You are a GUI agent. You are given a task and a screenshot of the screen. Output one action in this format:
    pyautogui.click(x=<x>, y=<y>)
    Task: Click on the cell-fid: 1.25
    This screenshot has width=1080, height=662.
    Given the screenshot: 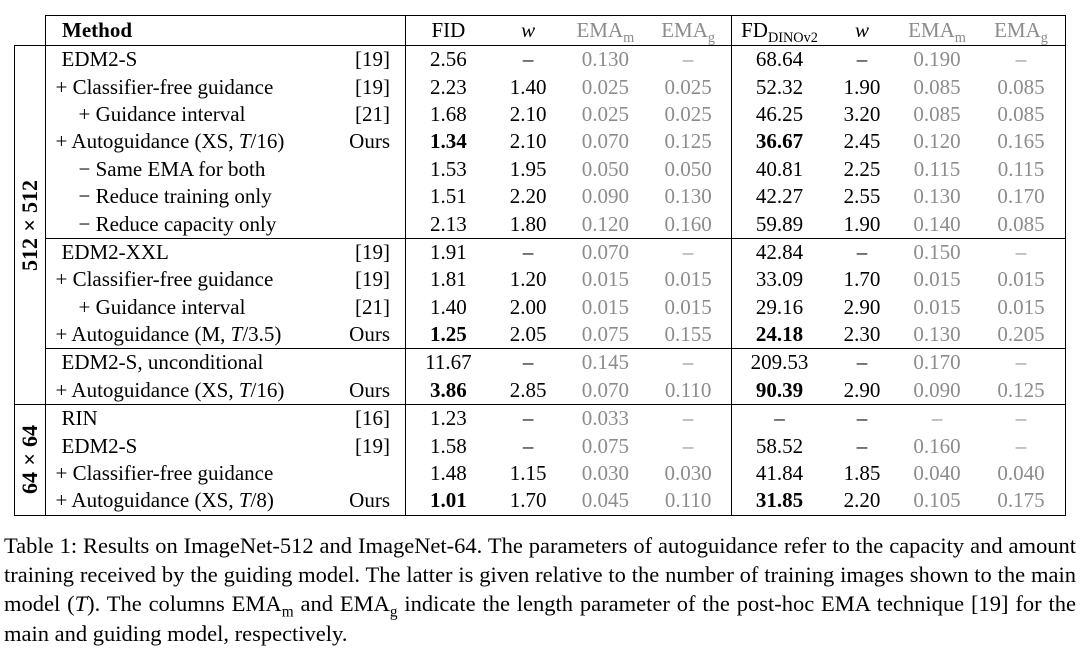 What is the action you would take?
    pyautogui.click(x=448, y=334)
    